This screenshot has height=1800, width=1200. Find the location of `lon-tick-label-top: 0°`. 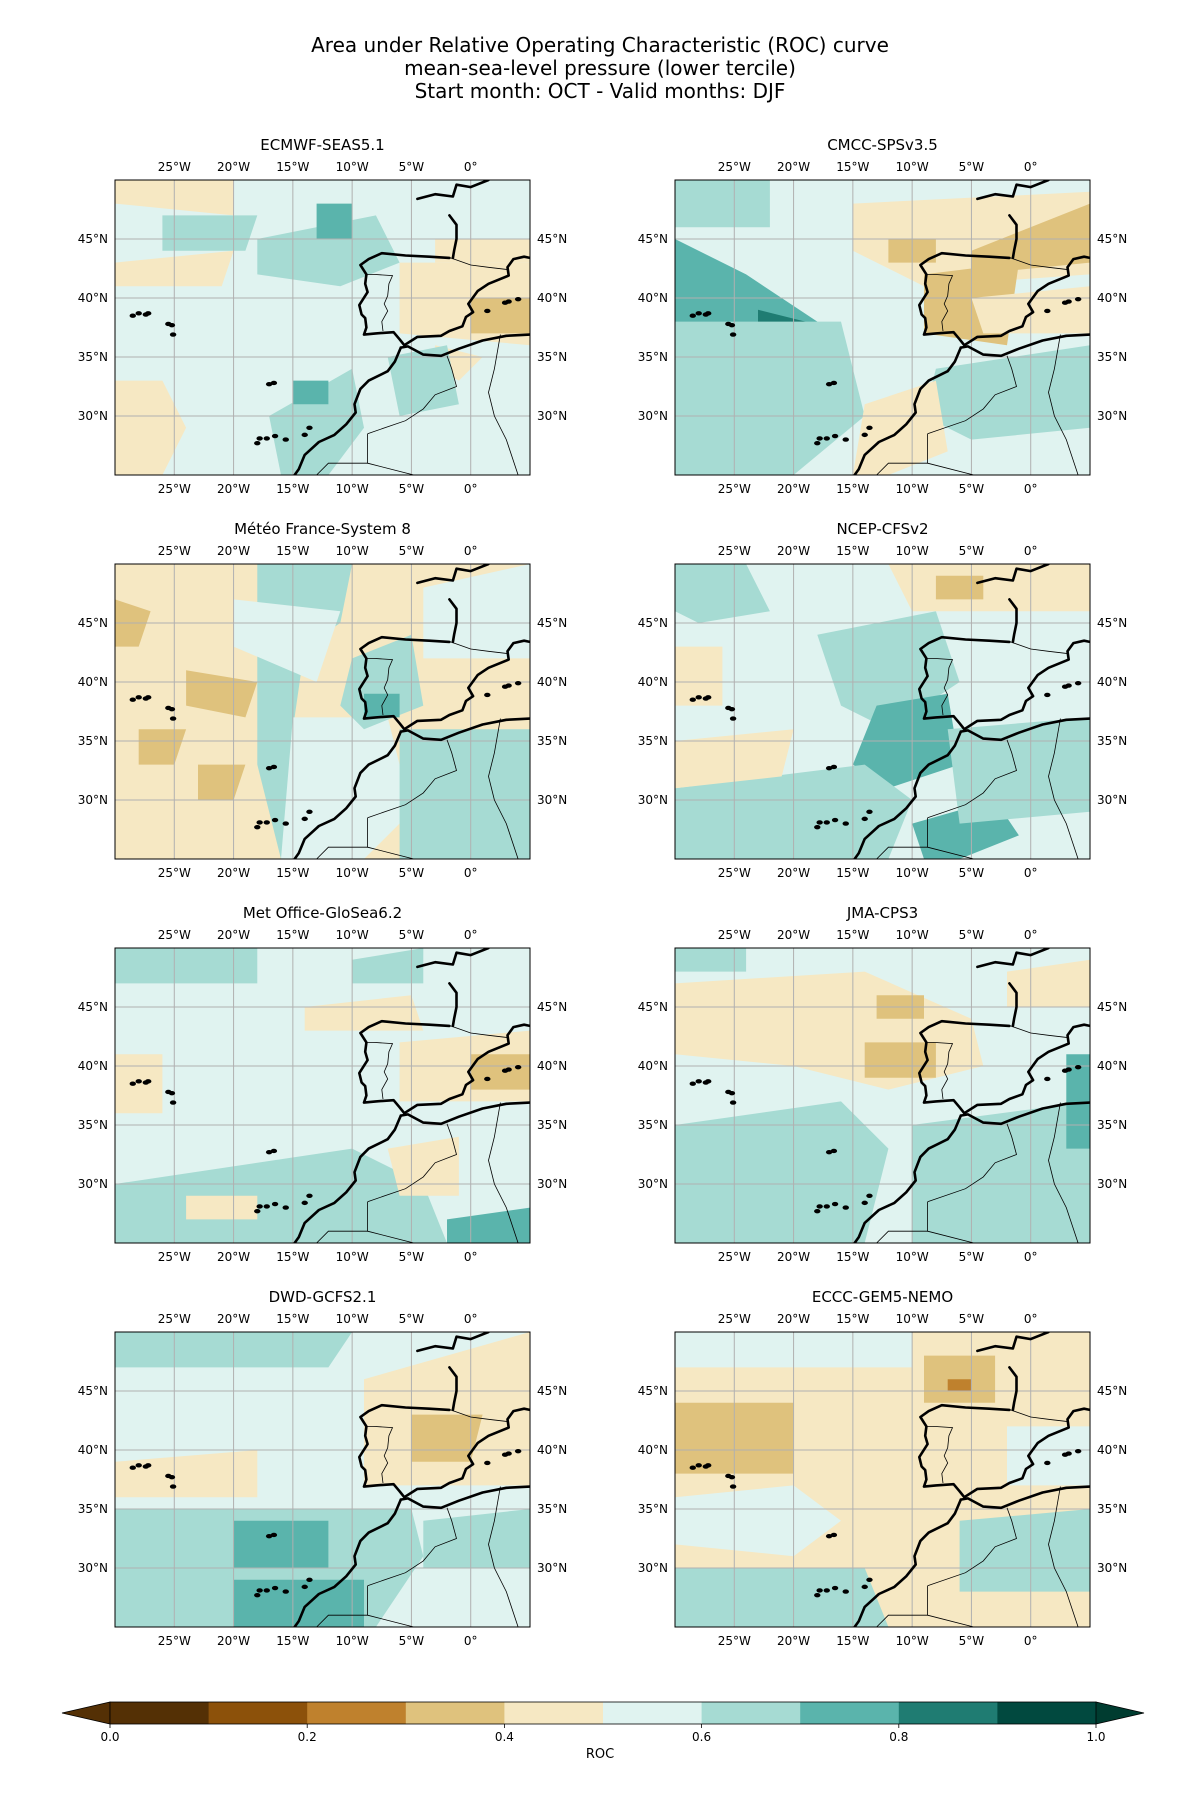

lon-tick-label-top: 0° is located at coordinates (1031, 1319).